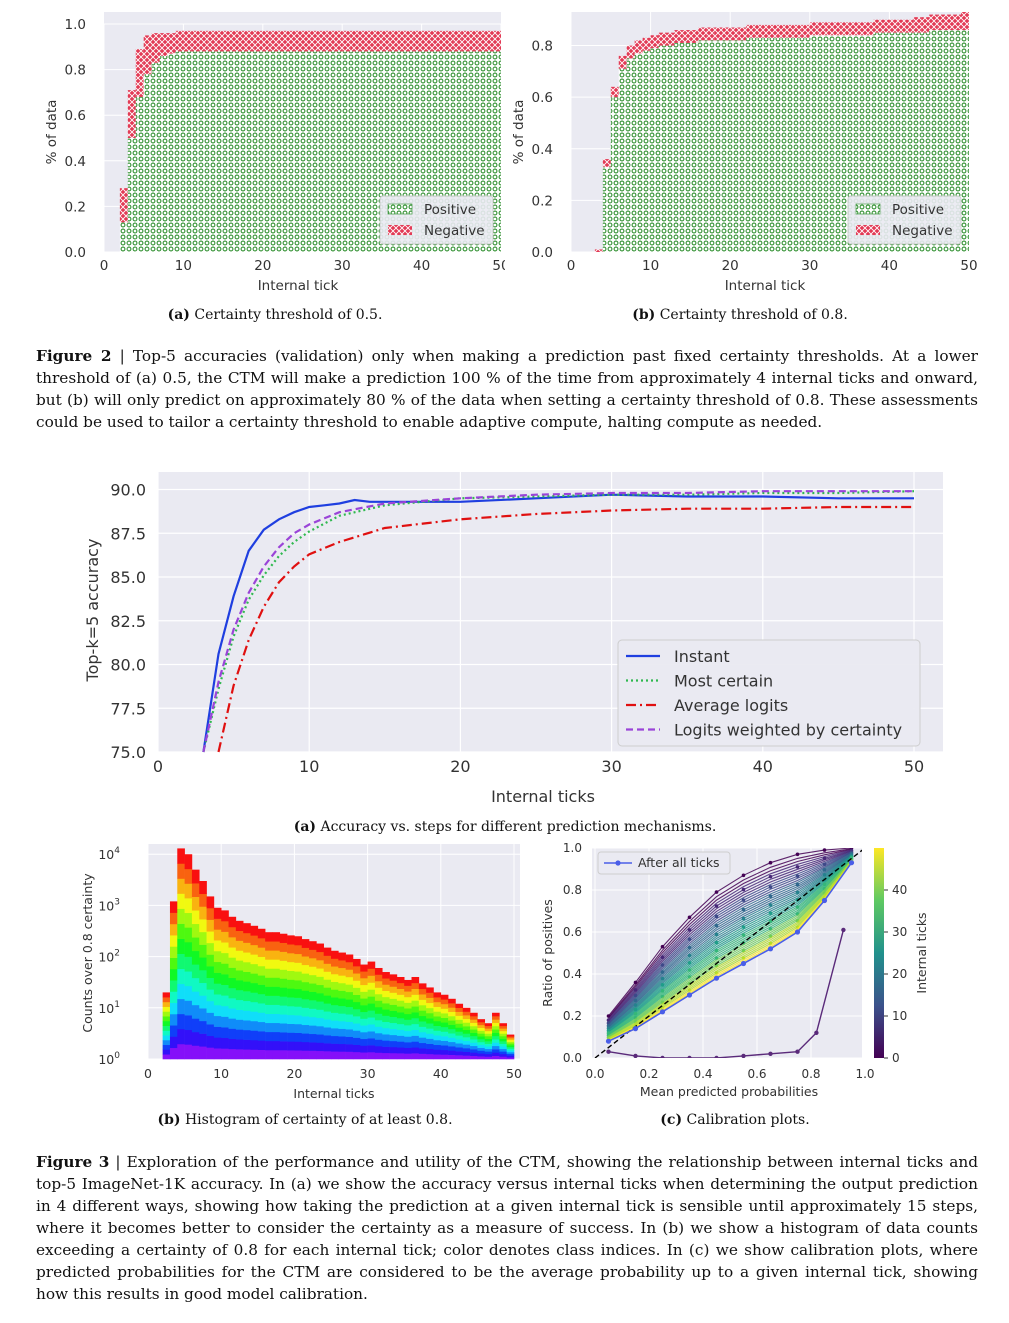 This screenshot has height=1323, width=1009. Describe the element at coordinates (542, 47) in the screenshot. I see `y-tick-label: 0.8` at that location.